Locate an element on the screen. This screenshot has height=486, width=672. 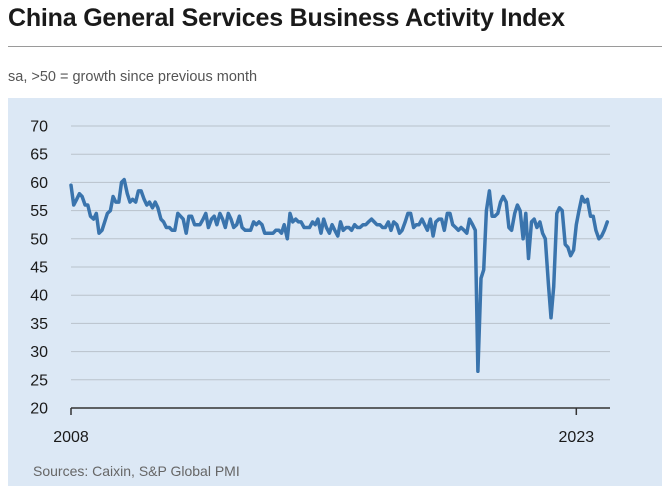
y-tick-label-60: 60 is located at coordinates (39, 183).